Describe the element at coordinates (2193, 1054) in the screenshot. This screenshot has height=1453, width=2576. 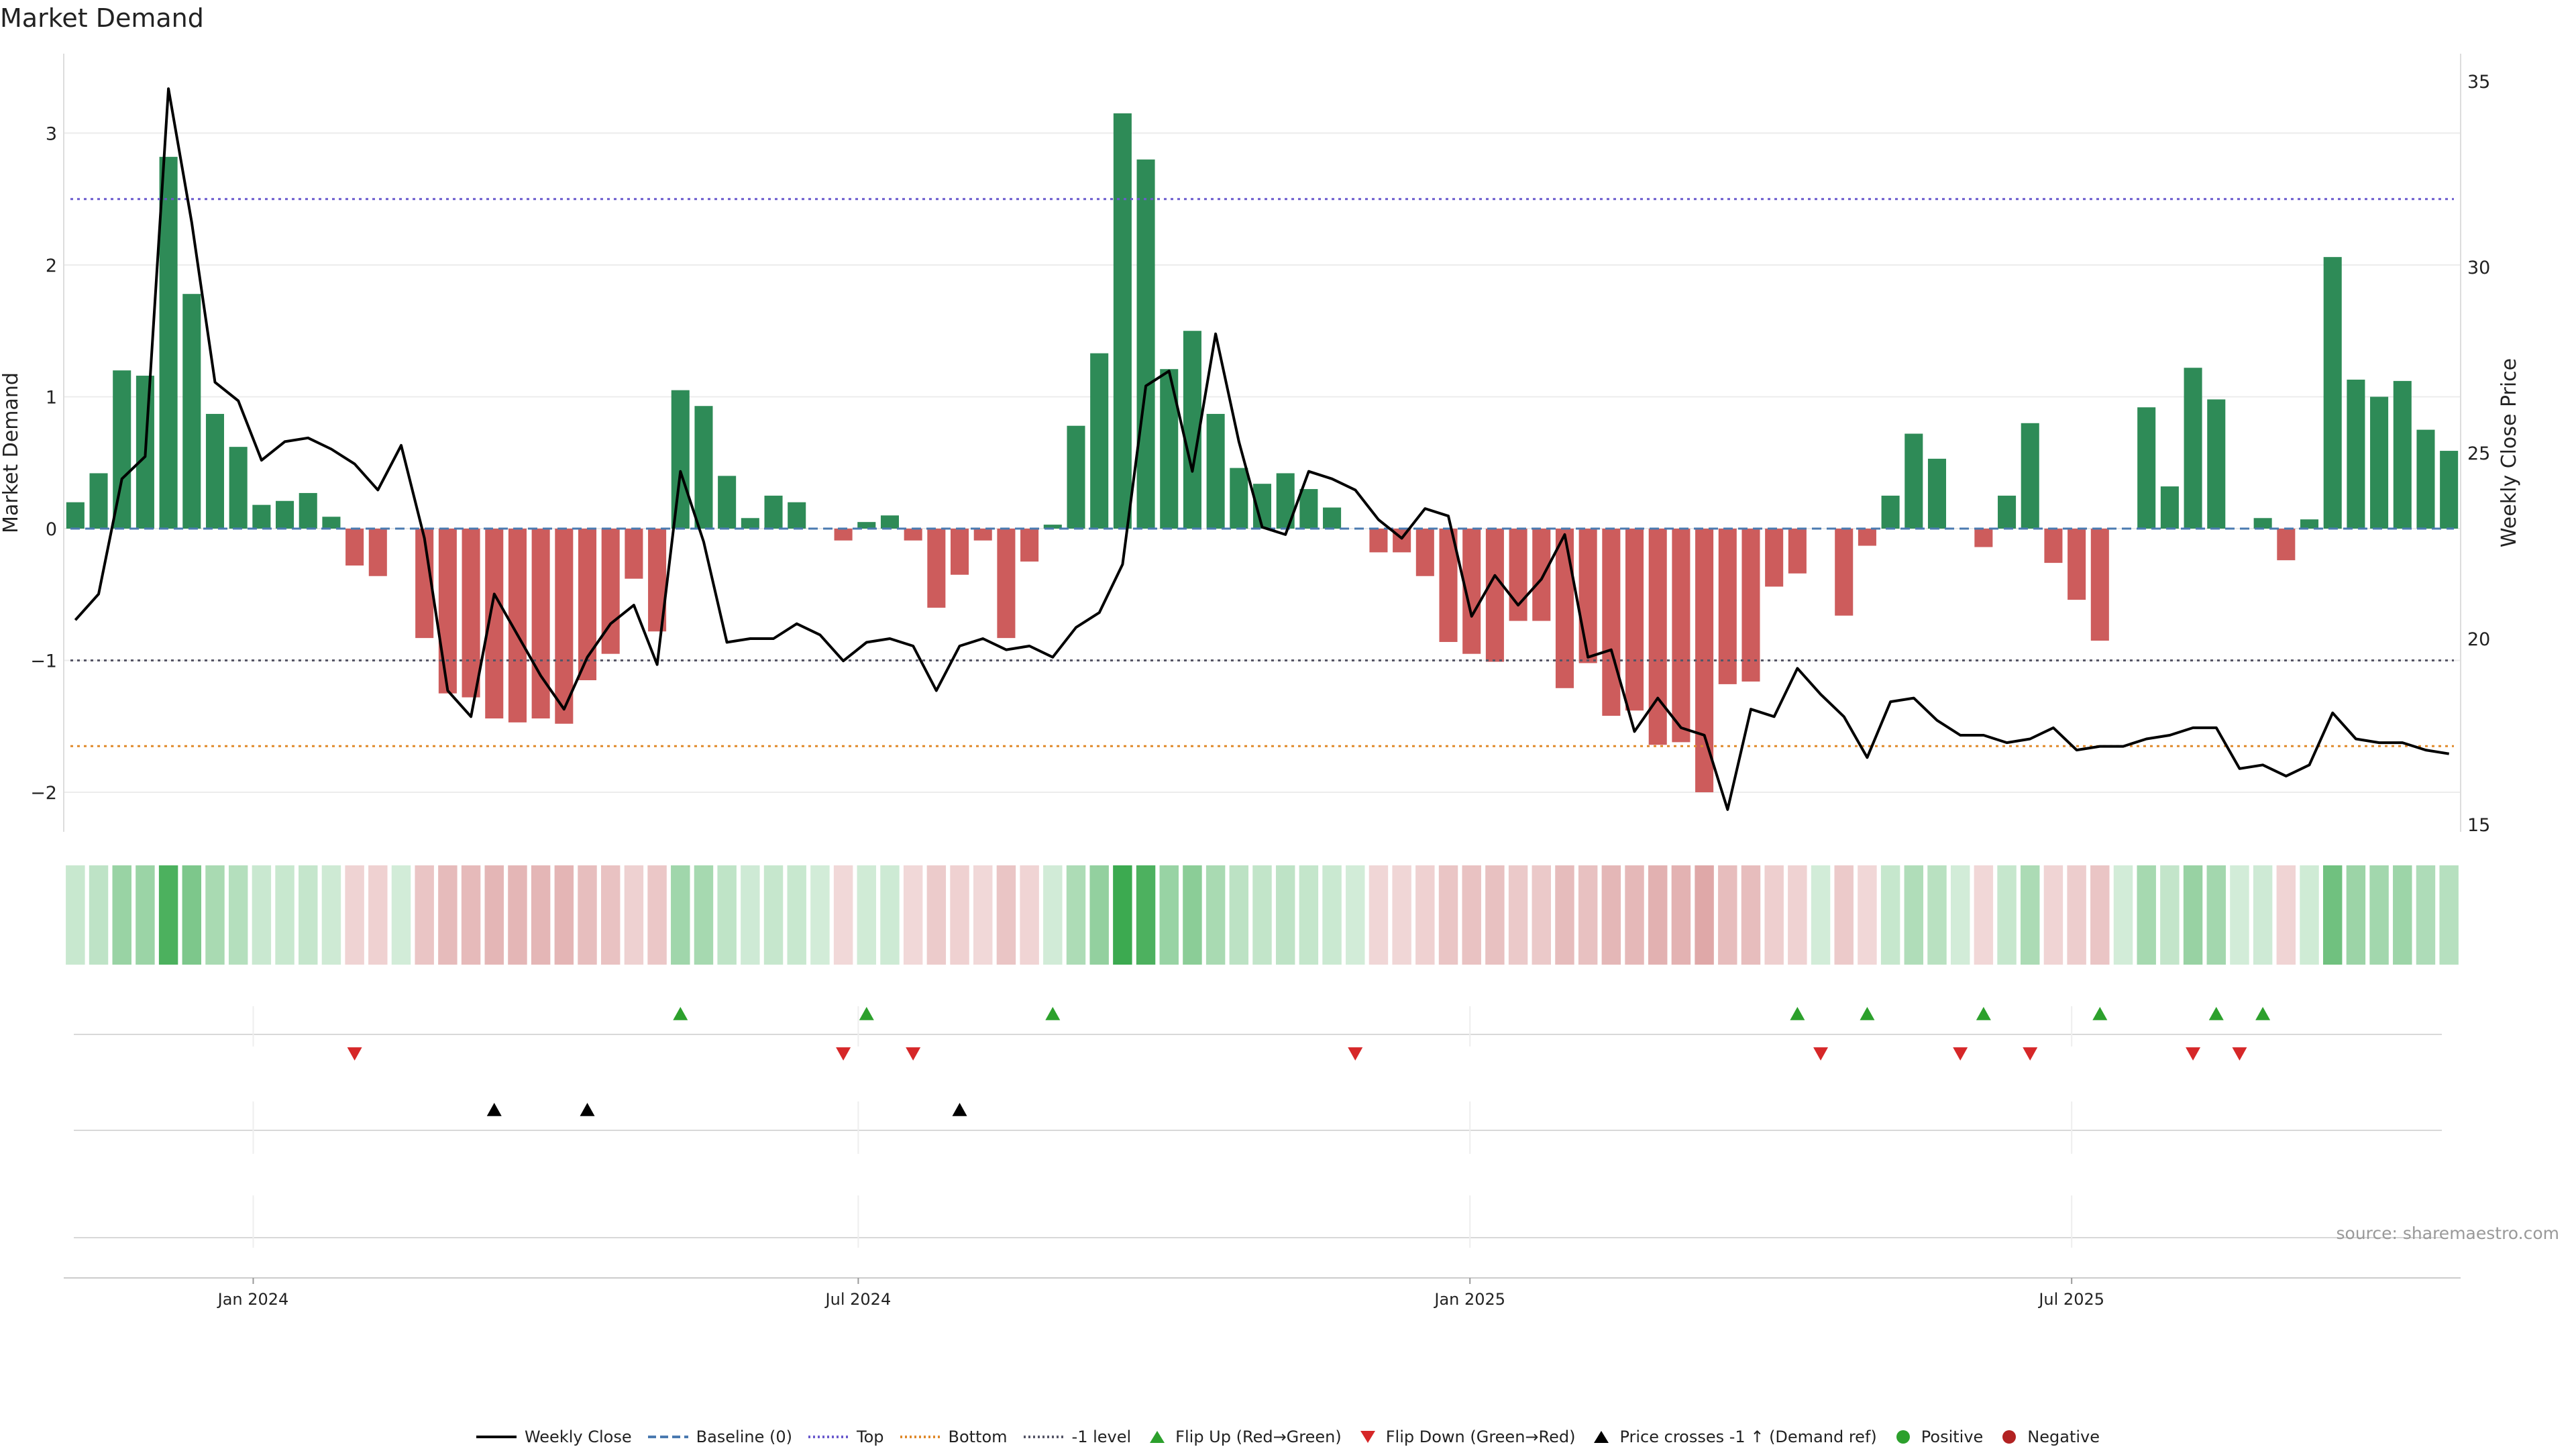
I see `flip-down-marker` at that location.